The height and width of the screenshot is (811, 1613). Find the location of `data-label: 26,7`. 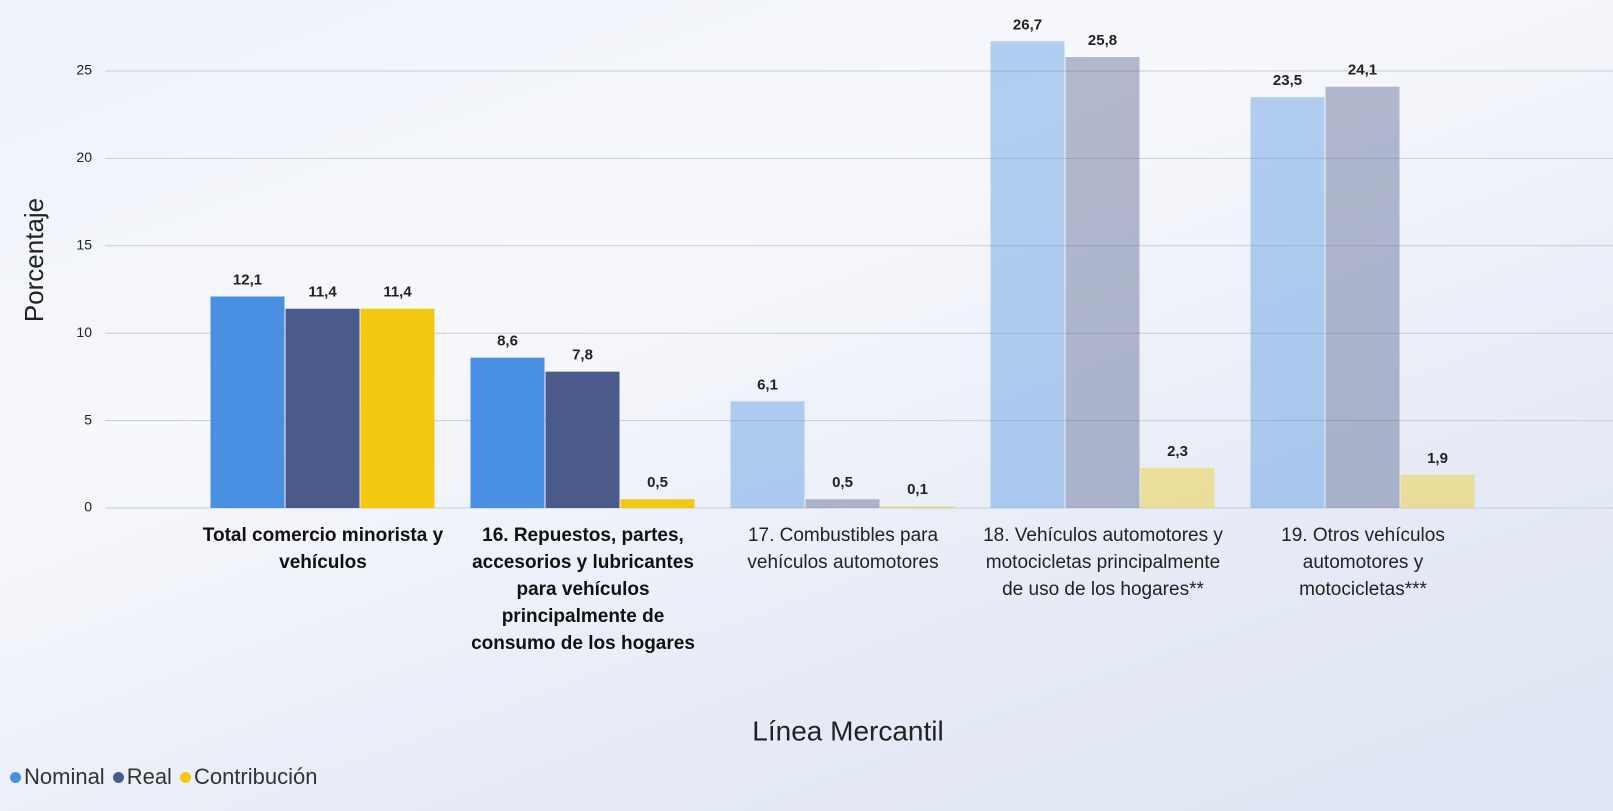

data-label: 26,7 is located at coordinates (1027, 24).